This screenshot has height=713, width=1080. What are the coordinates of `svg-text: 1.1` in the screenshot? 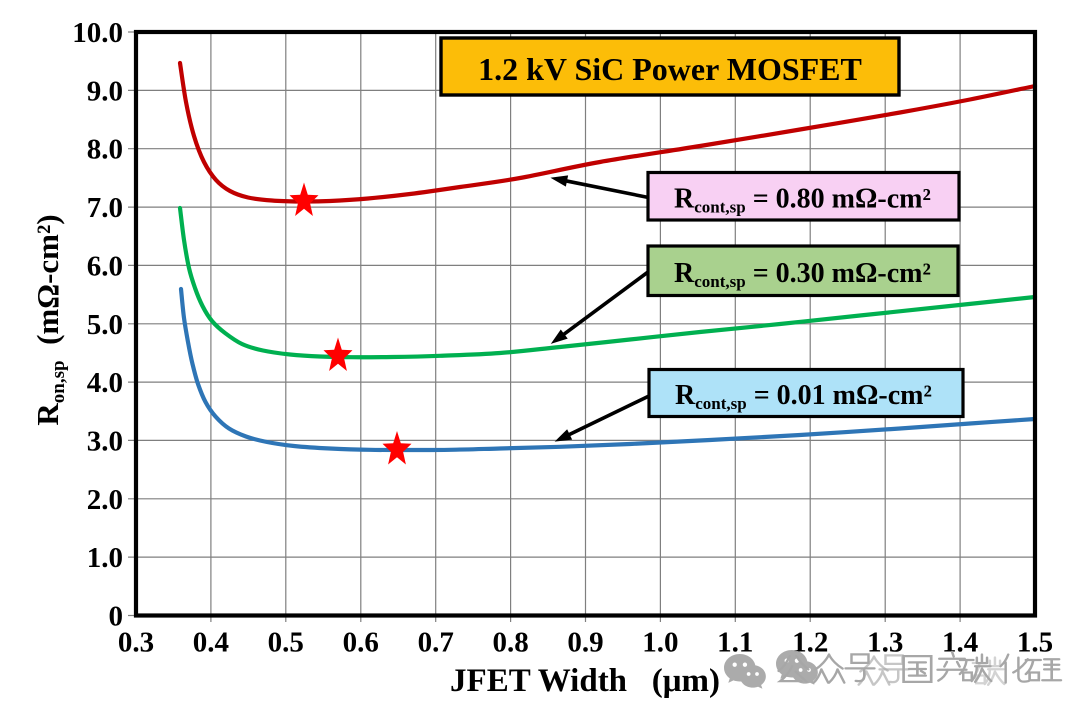 It's located at (735, 643).